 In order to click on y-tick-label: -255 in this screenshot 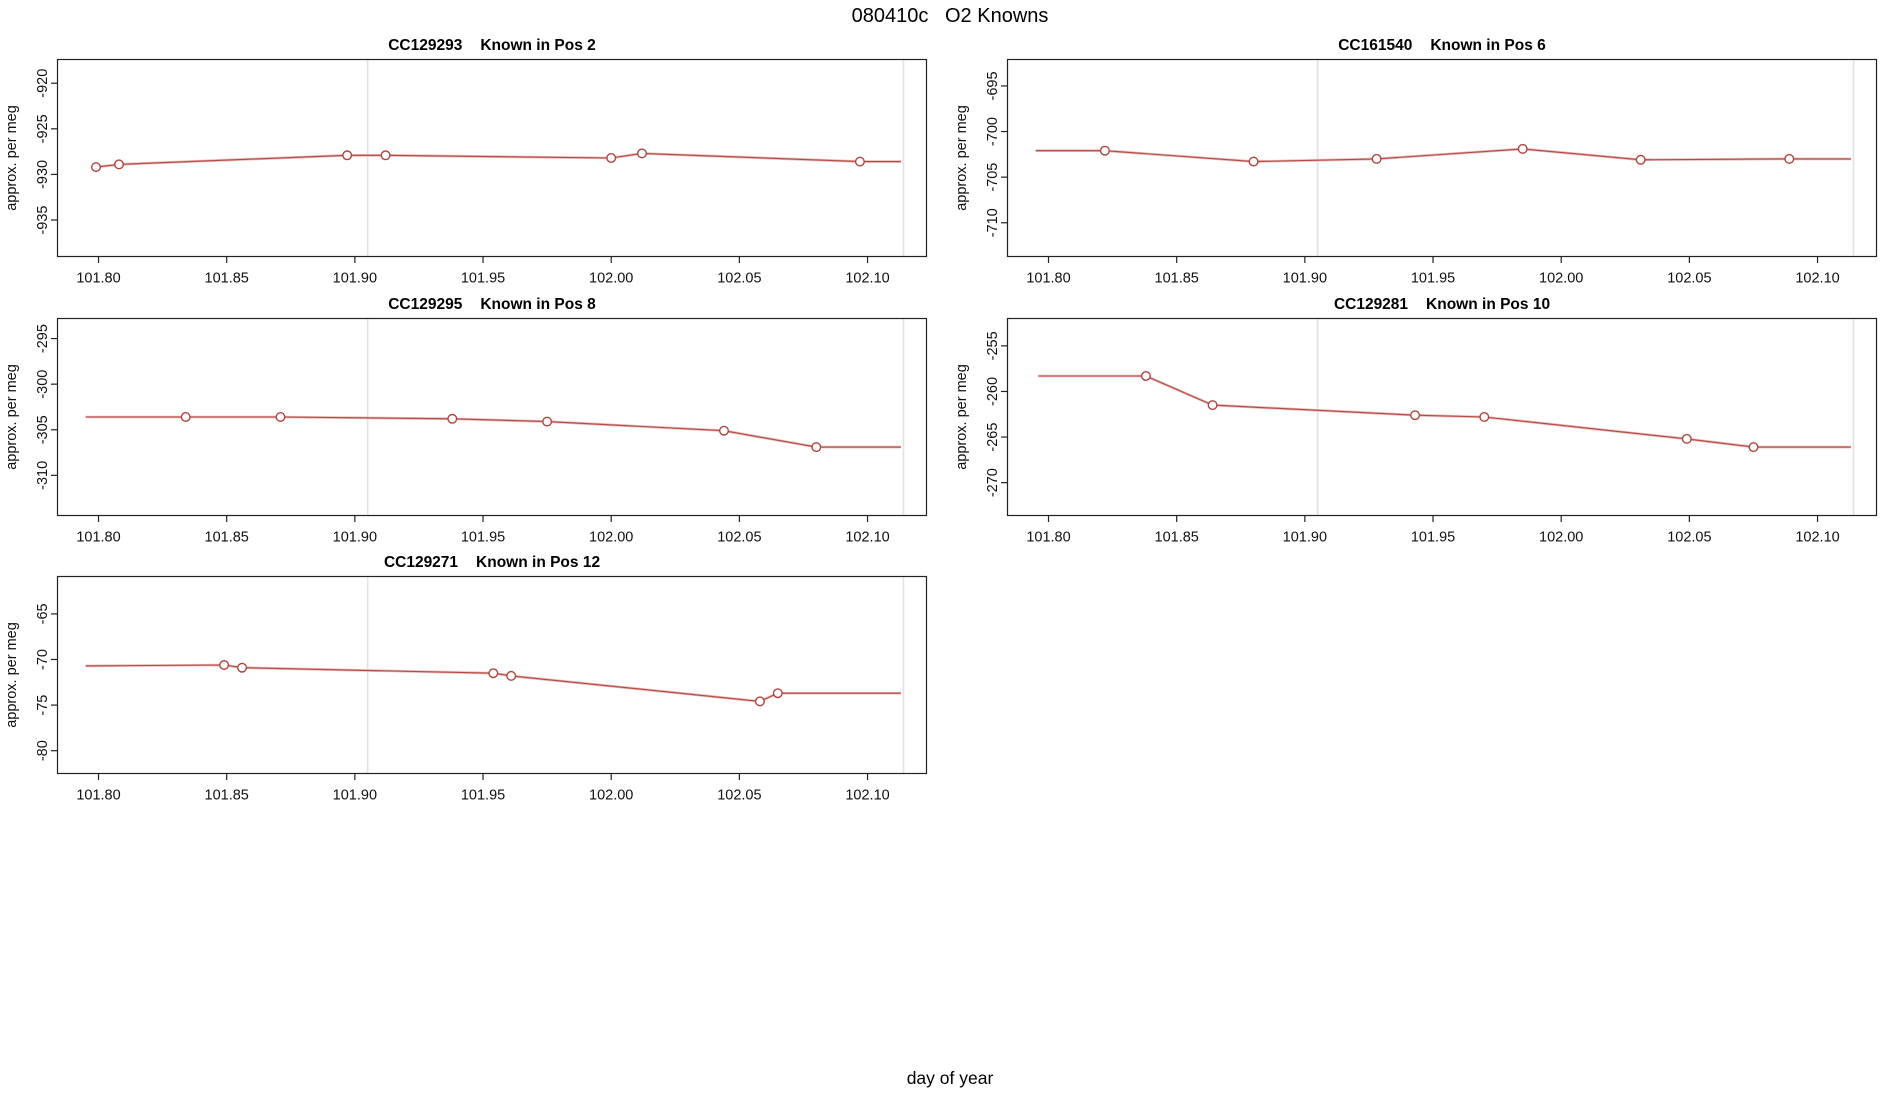, I will do `click(993, 345)`.